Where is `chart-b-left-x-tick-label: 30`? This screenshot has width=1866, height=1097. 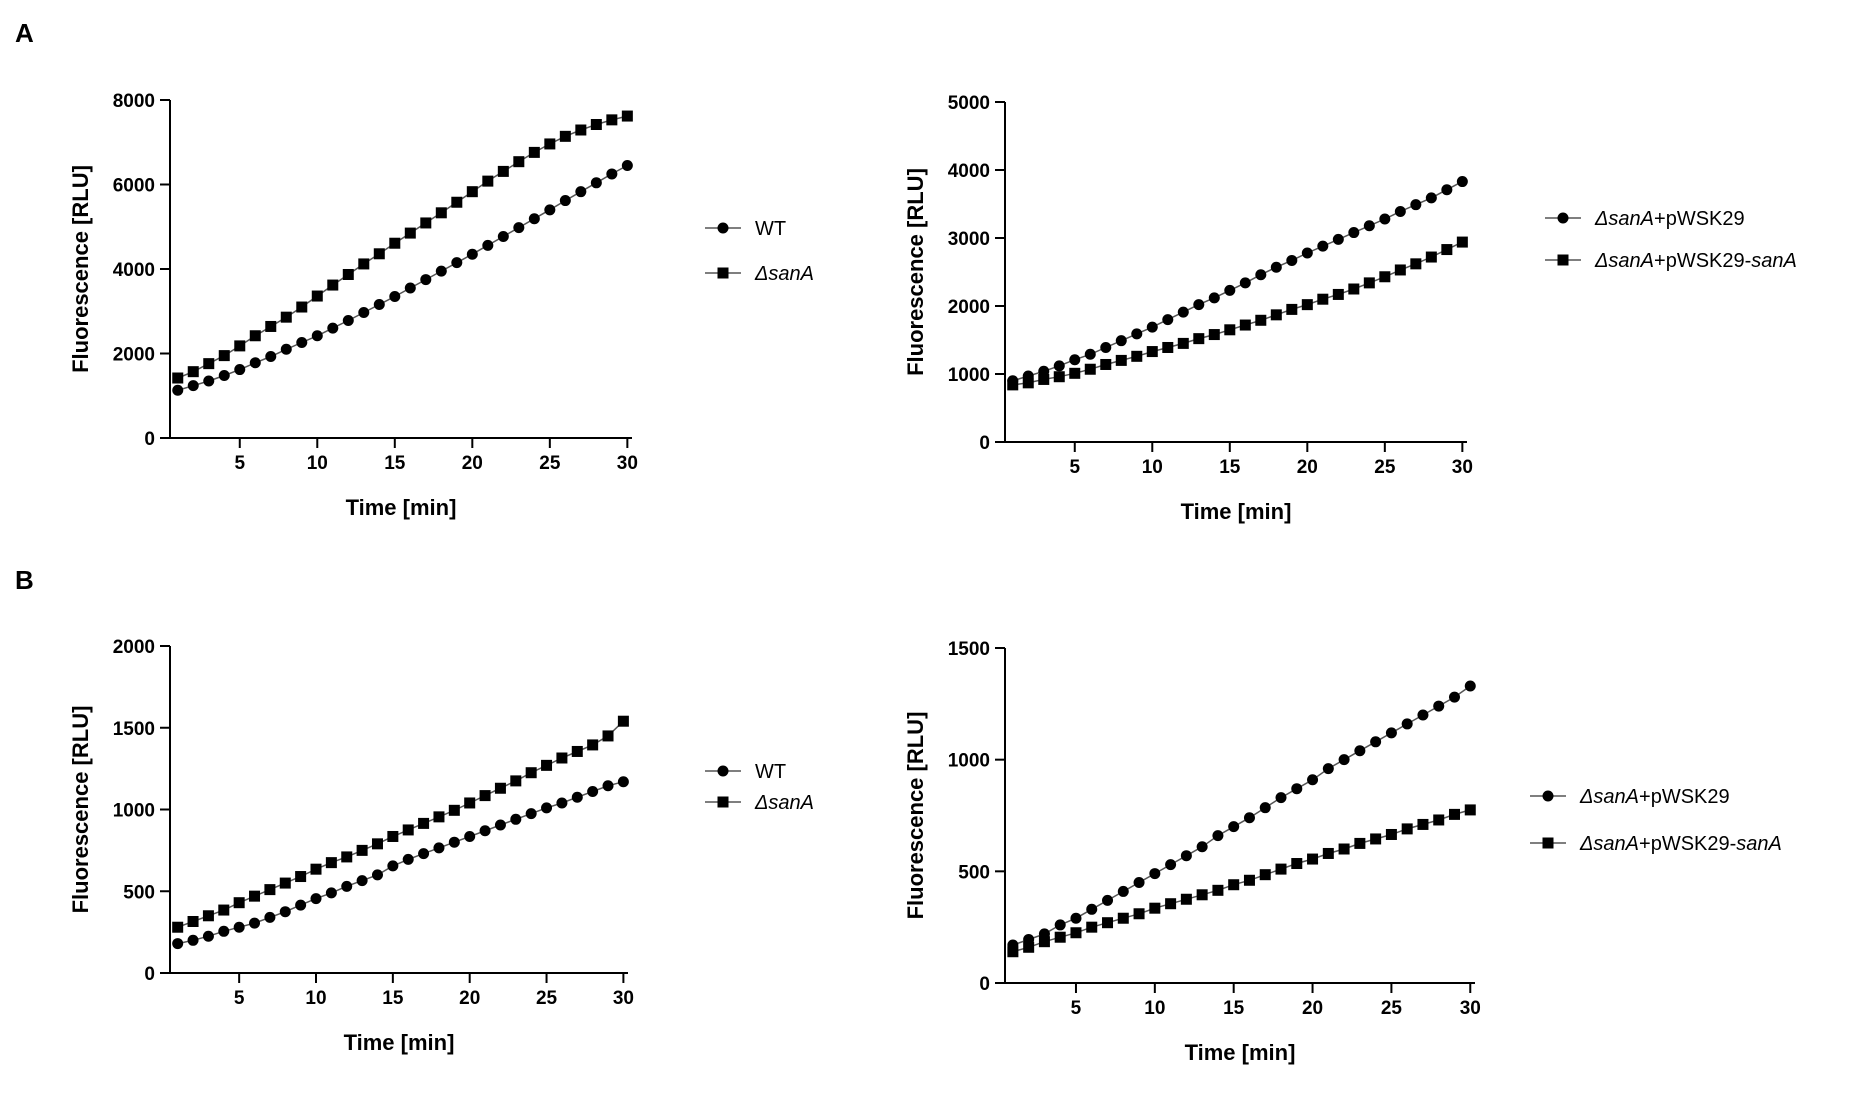 chart-b-left-x-tick-label: 30 is located at coordinates (623, 998).